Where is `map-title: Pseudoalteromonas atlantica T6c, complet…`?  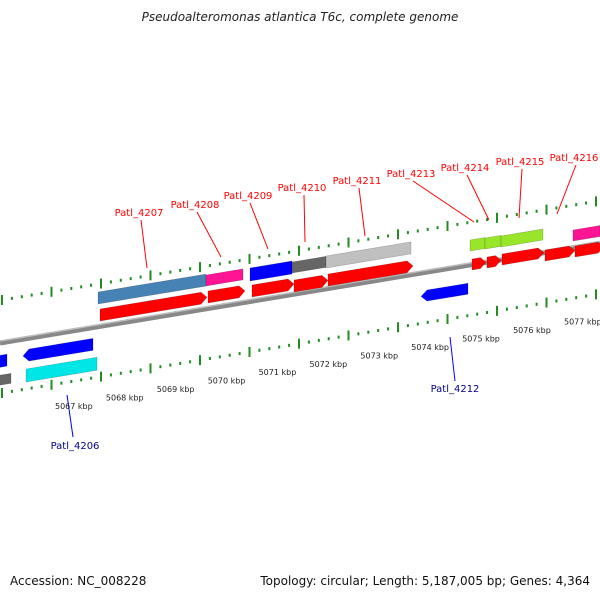 map-title: Pseudoalteromonas atlantica T6c, complet… is located at coordinates (300, 17).